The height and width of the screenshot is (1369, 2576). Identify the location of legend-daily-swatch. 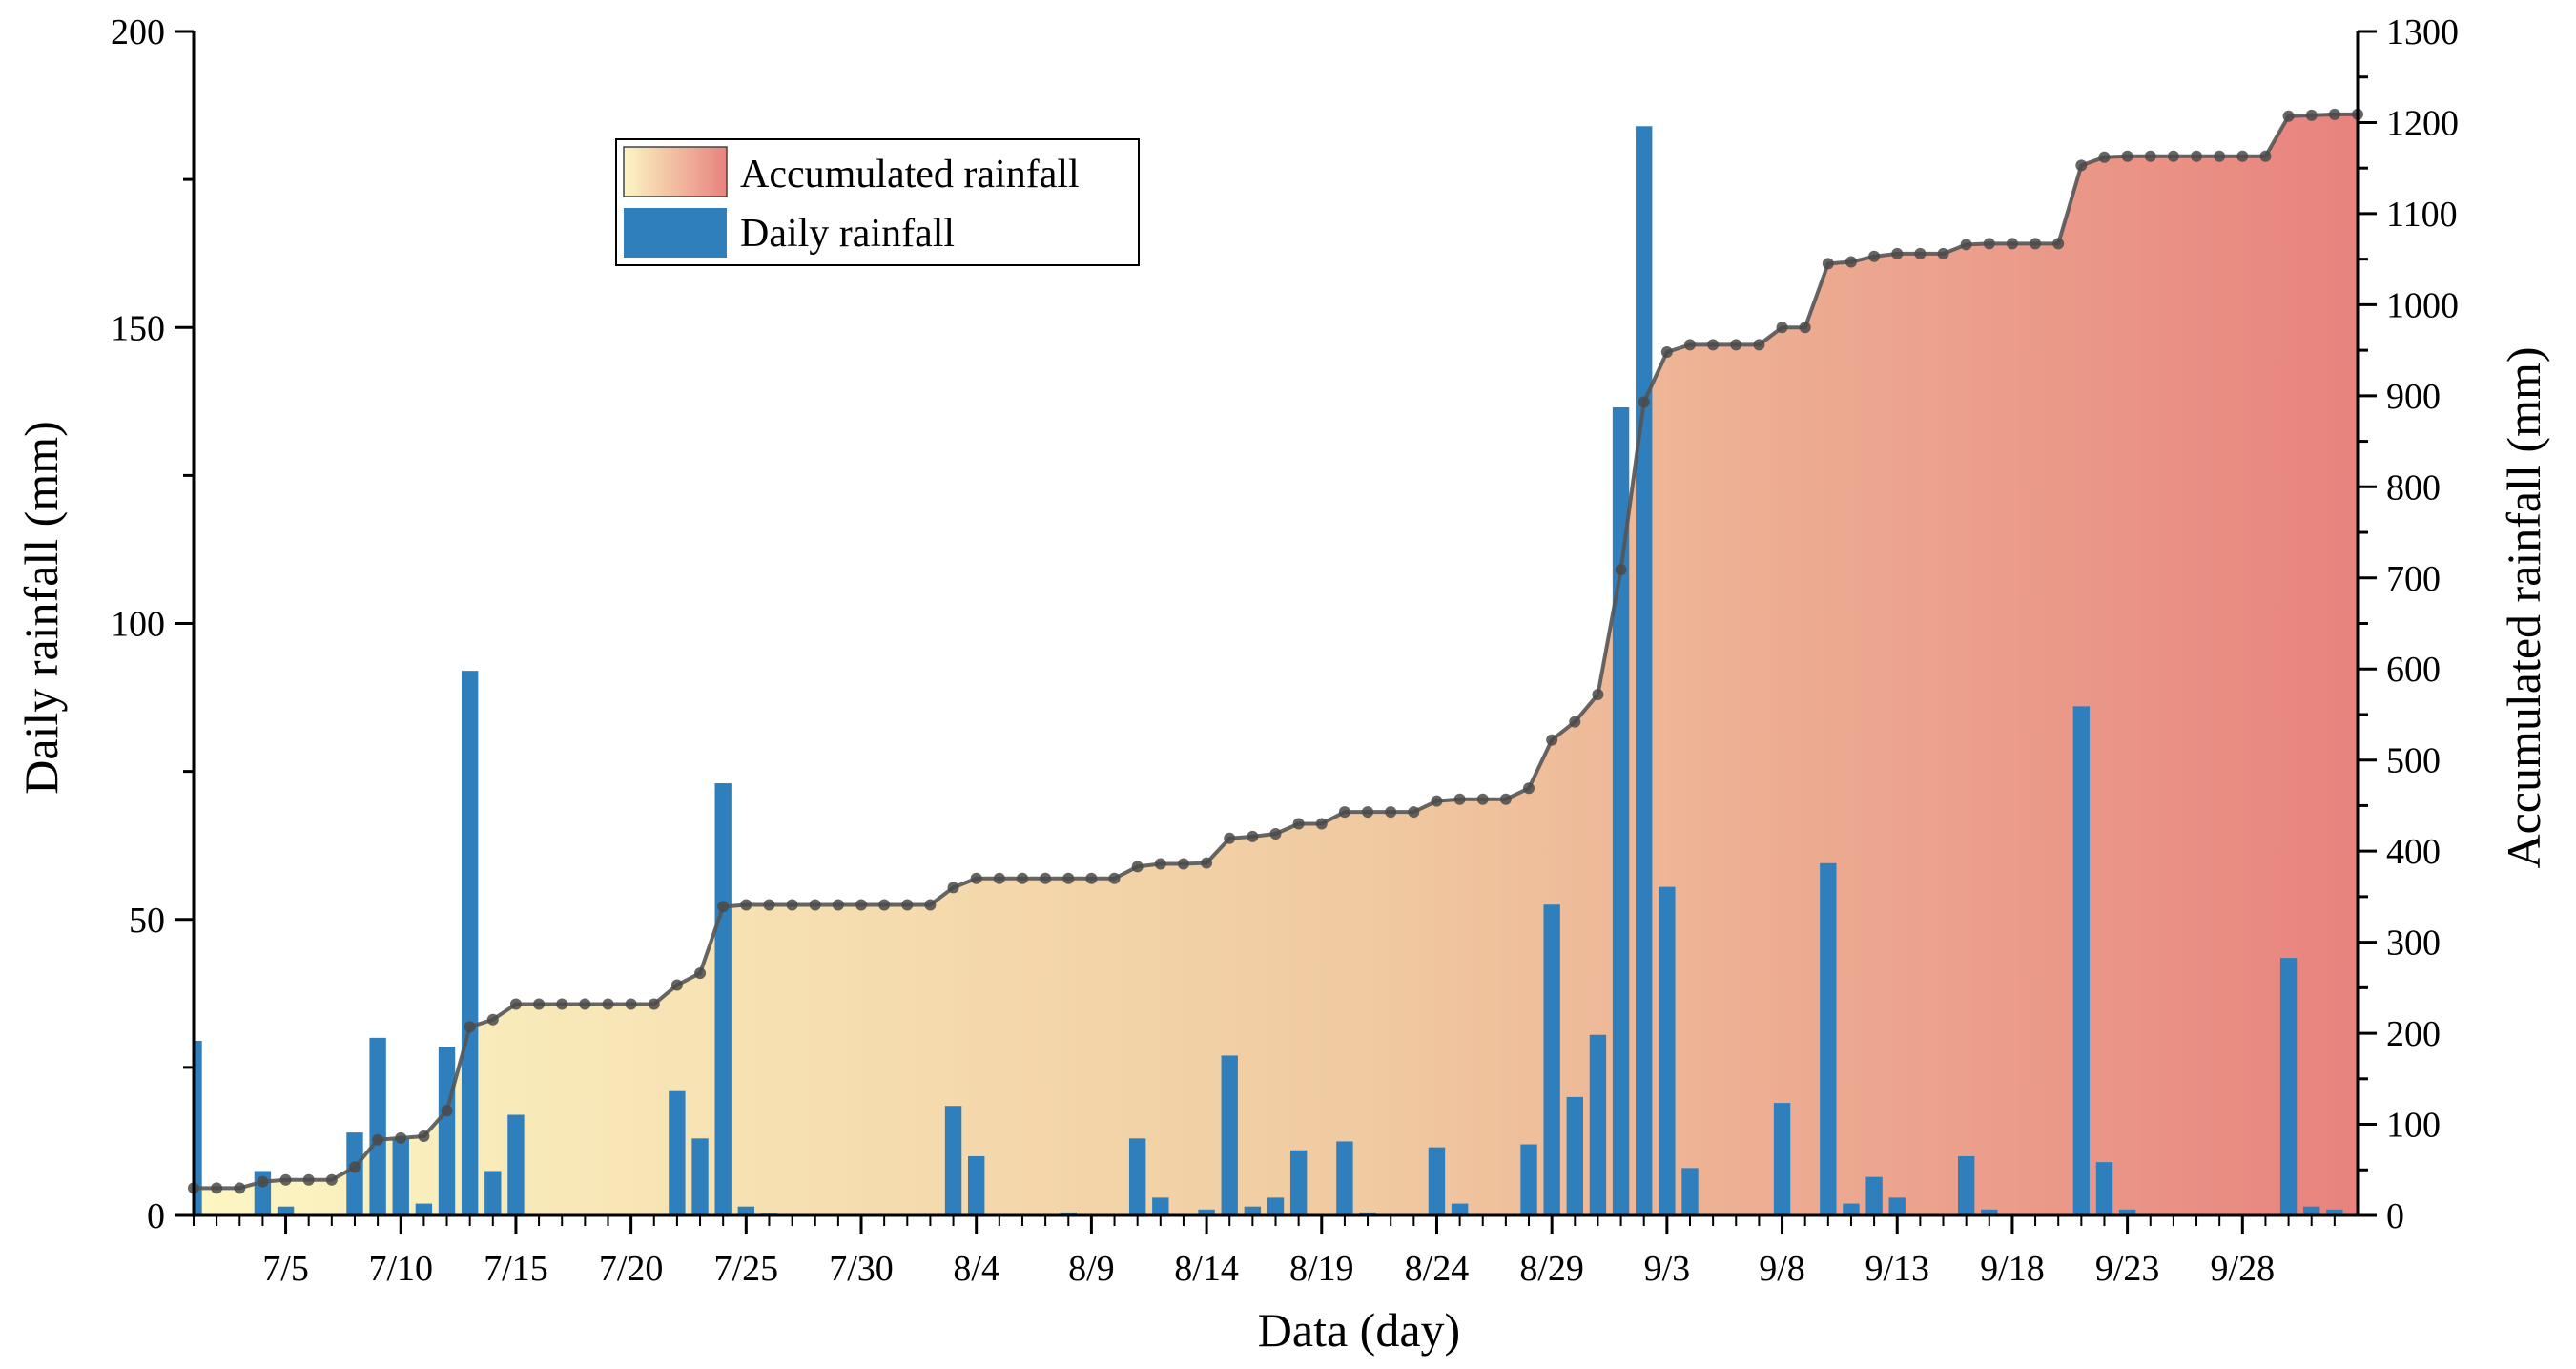
(675, 233).